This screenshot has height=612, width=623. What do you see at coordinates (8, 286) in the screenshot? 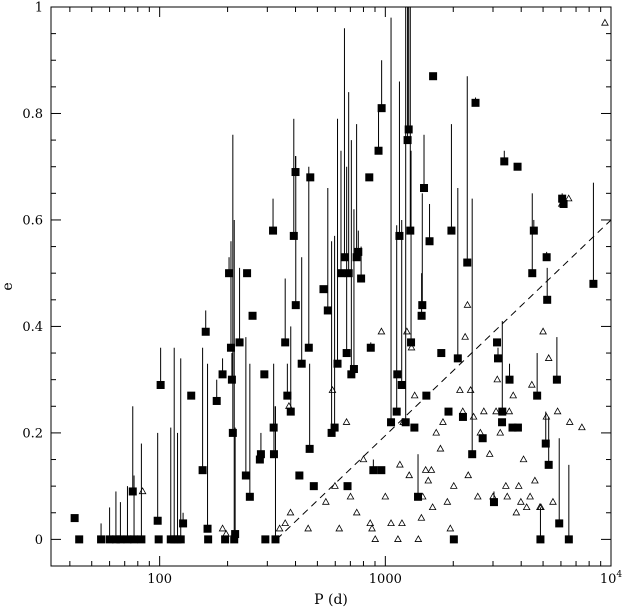
I see `y-axis-title: e` at bounding box center [8, 286].